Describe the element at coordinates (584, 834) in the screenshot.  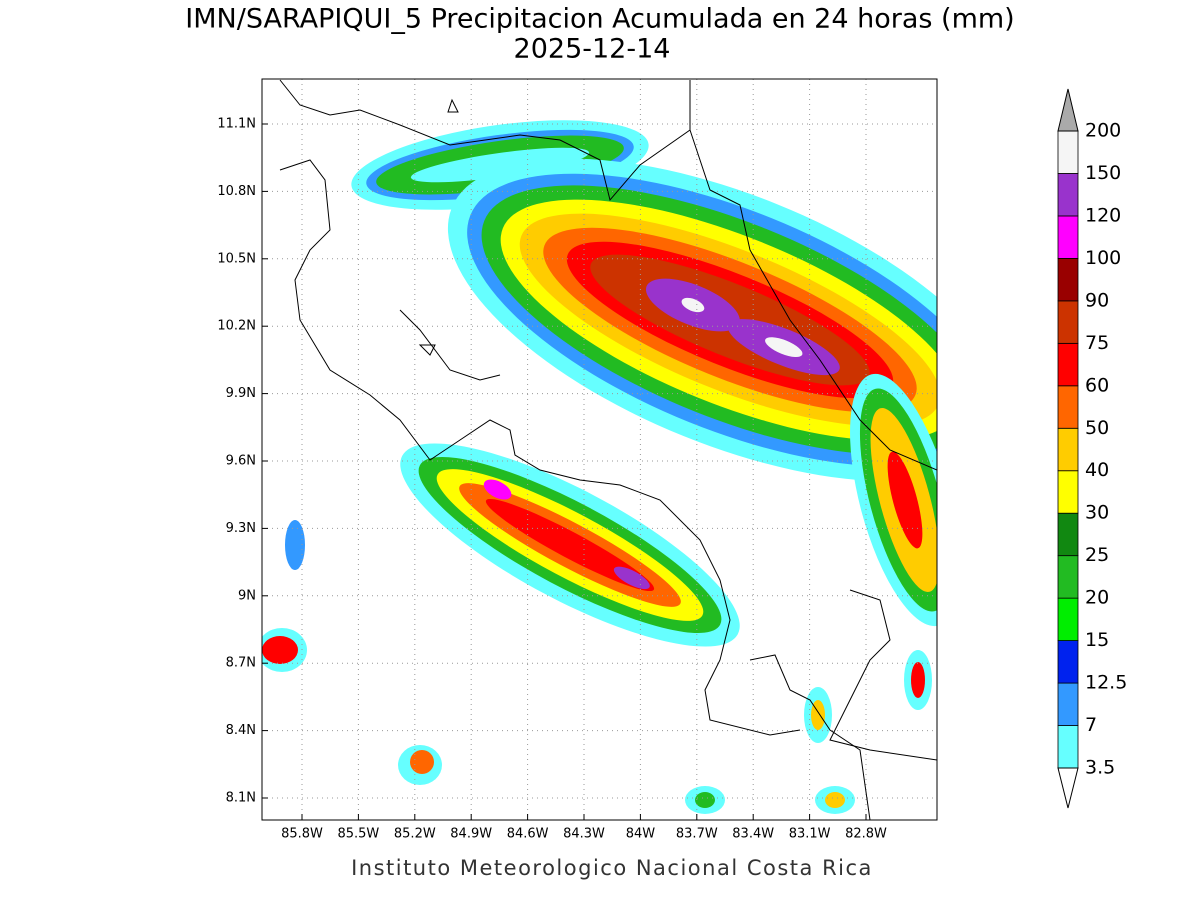
I see `lon-tick-label: 84.3W` at that location.